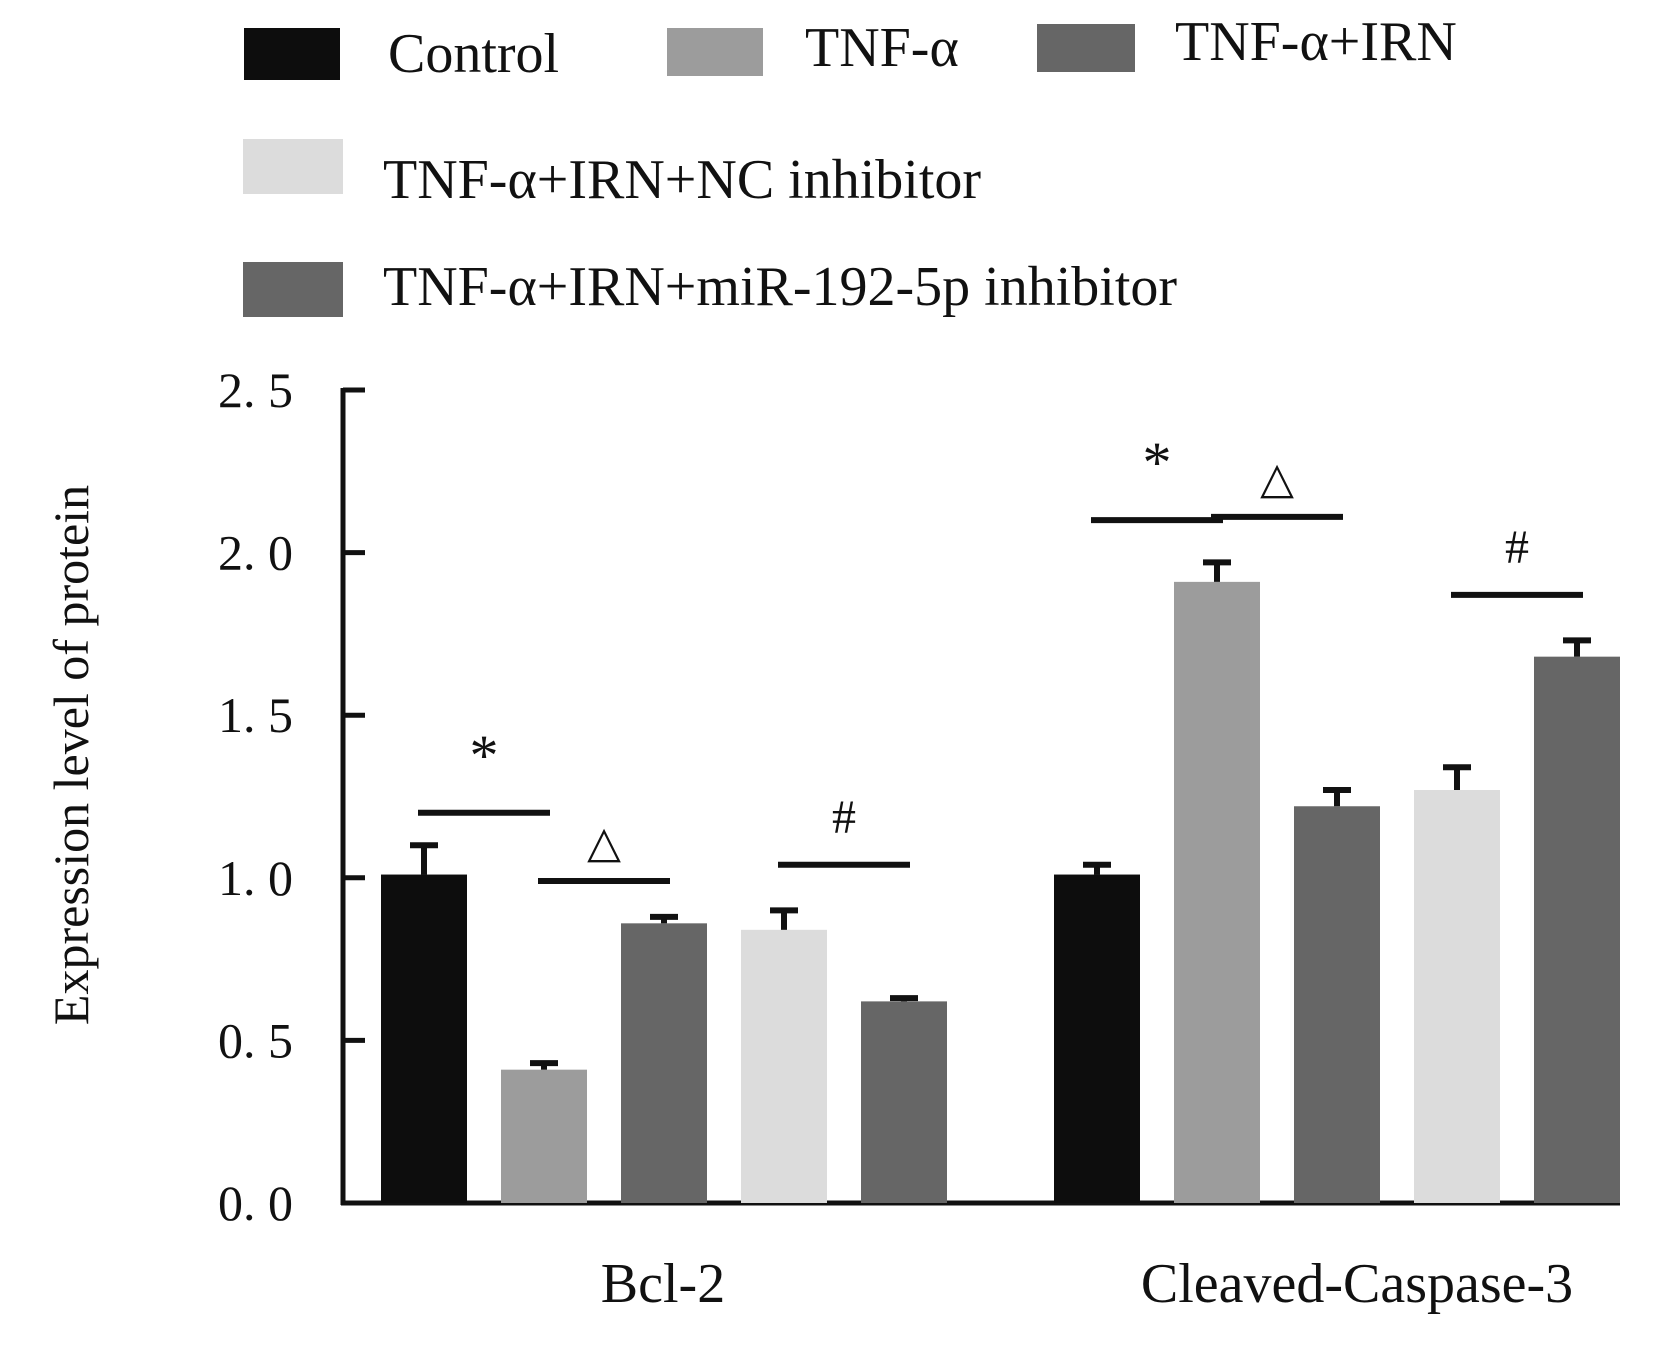  Describe the element at coordinates (663, 1284) in the screenshot. I see `x-category-label: Bcl-2` at that location.